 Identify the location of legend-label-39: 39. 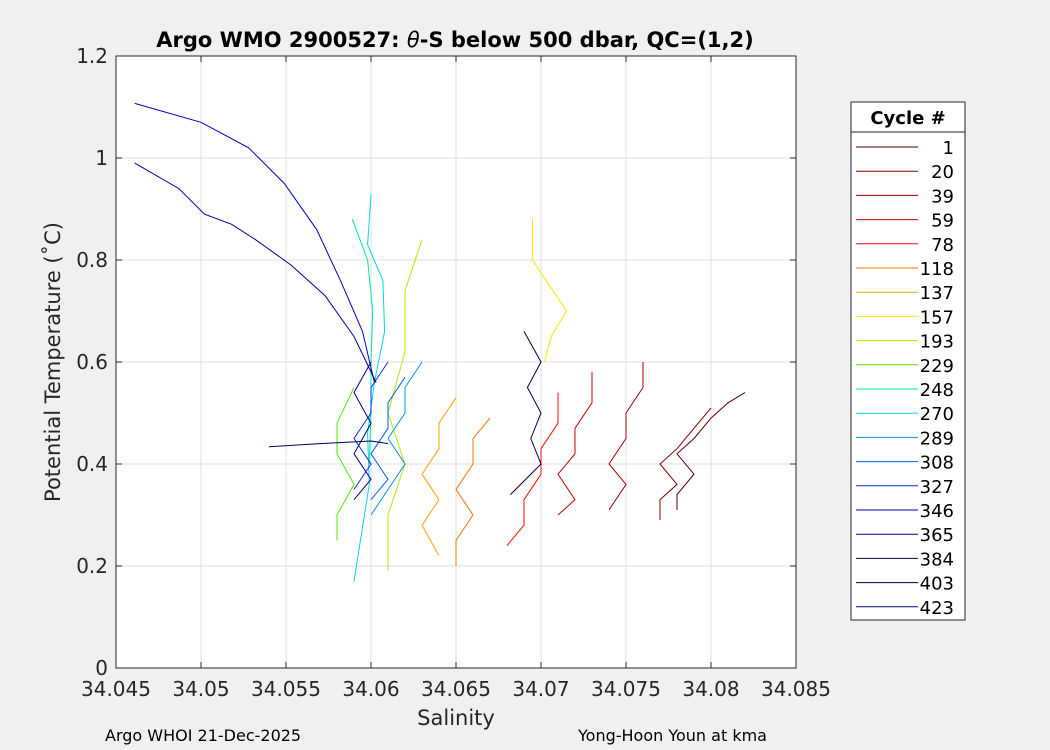
(942, 196).